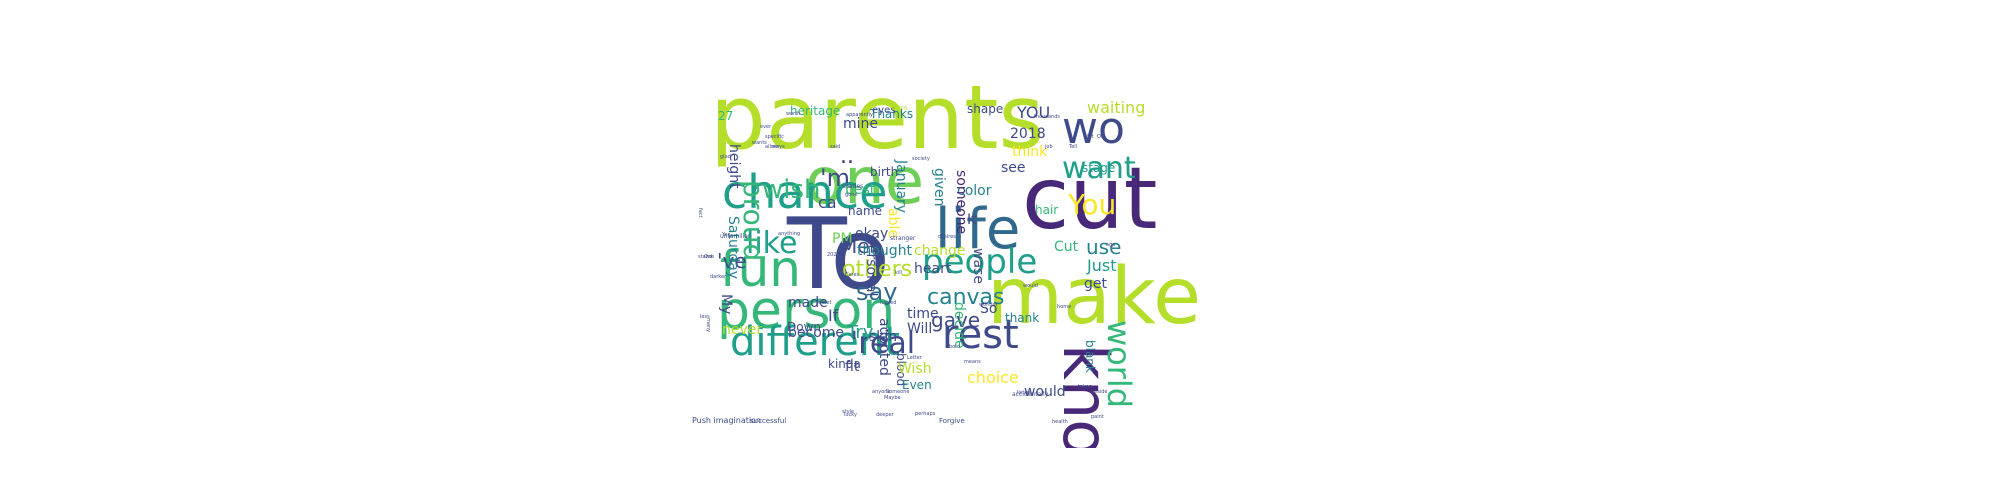 The width and height of the screenshot is (2000, 500). I want to click on word-cloud-word: world, so click(1119, 364).